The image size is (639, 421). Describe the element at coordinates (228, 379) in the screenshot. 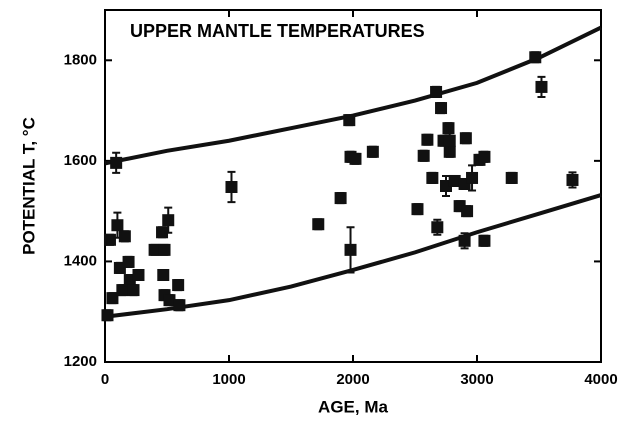

I see `x-tick-label: 1000` at that location.